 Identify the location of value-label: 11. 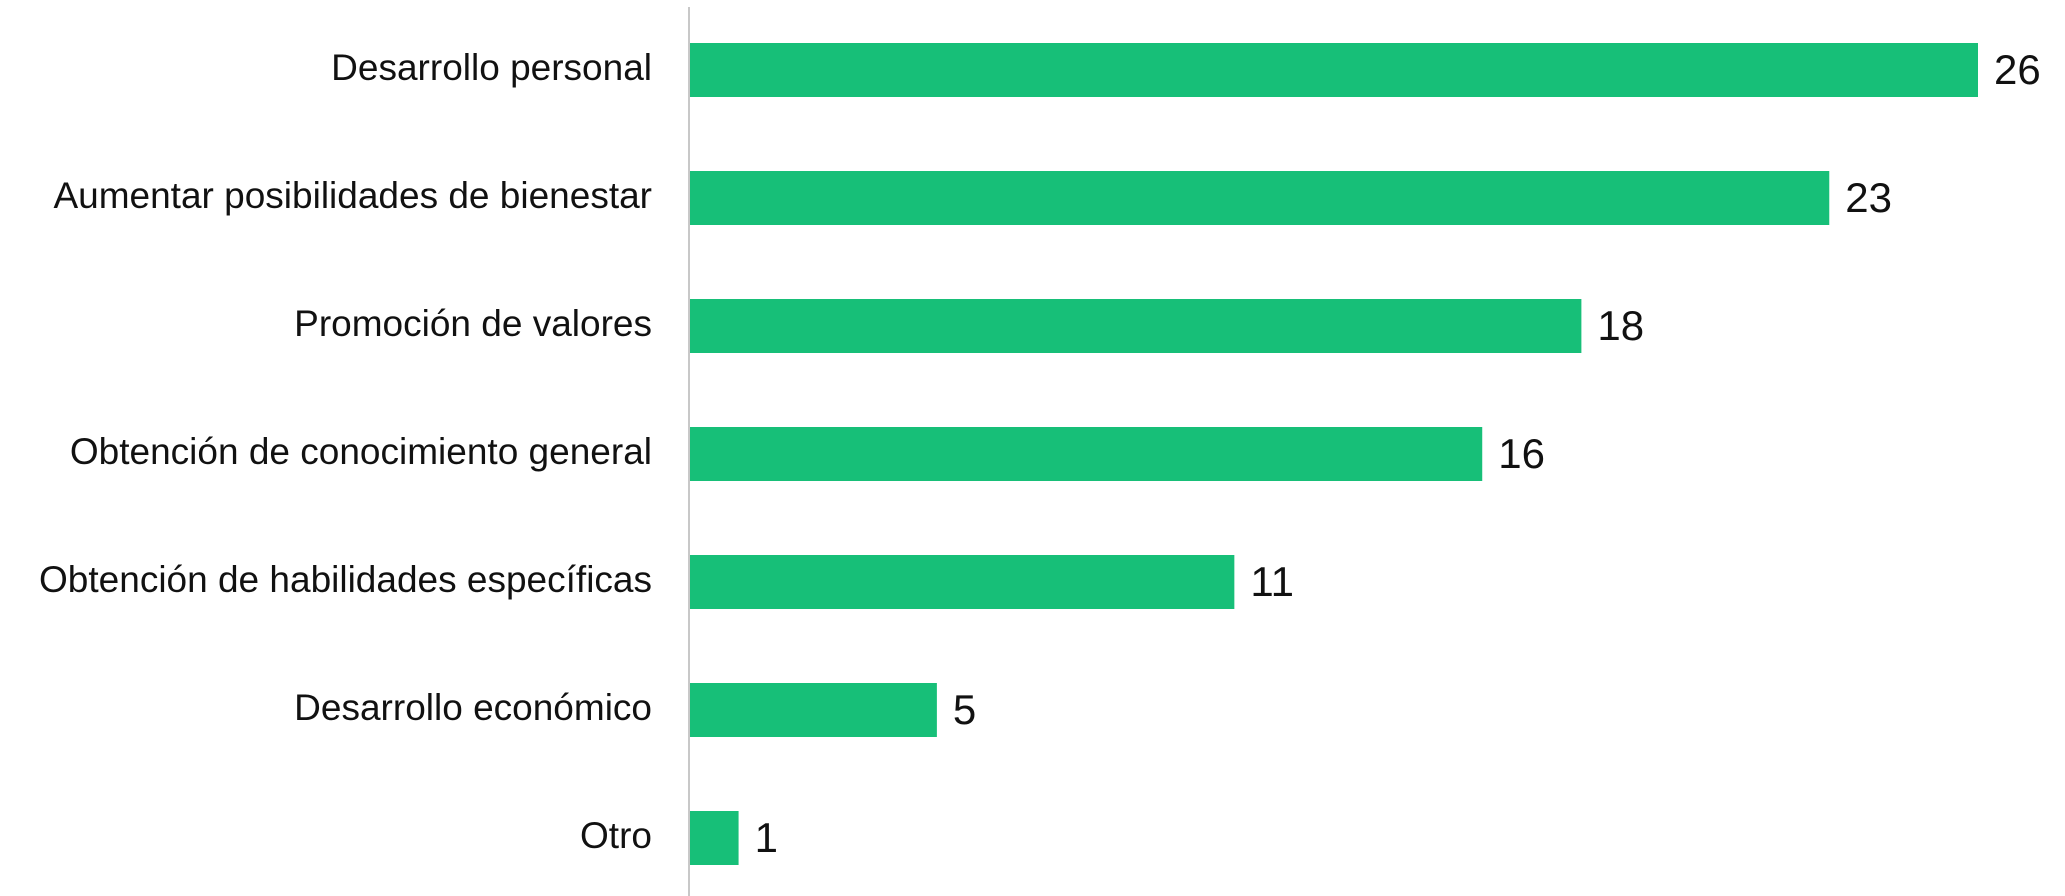
(1272, 581).